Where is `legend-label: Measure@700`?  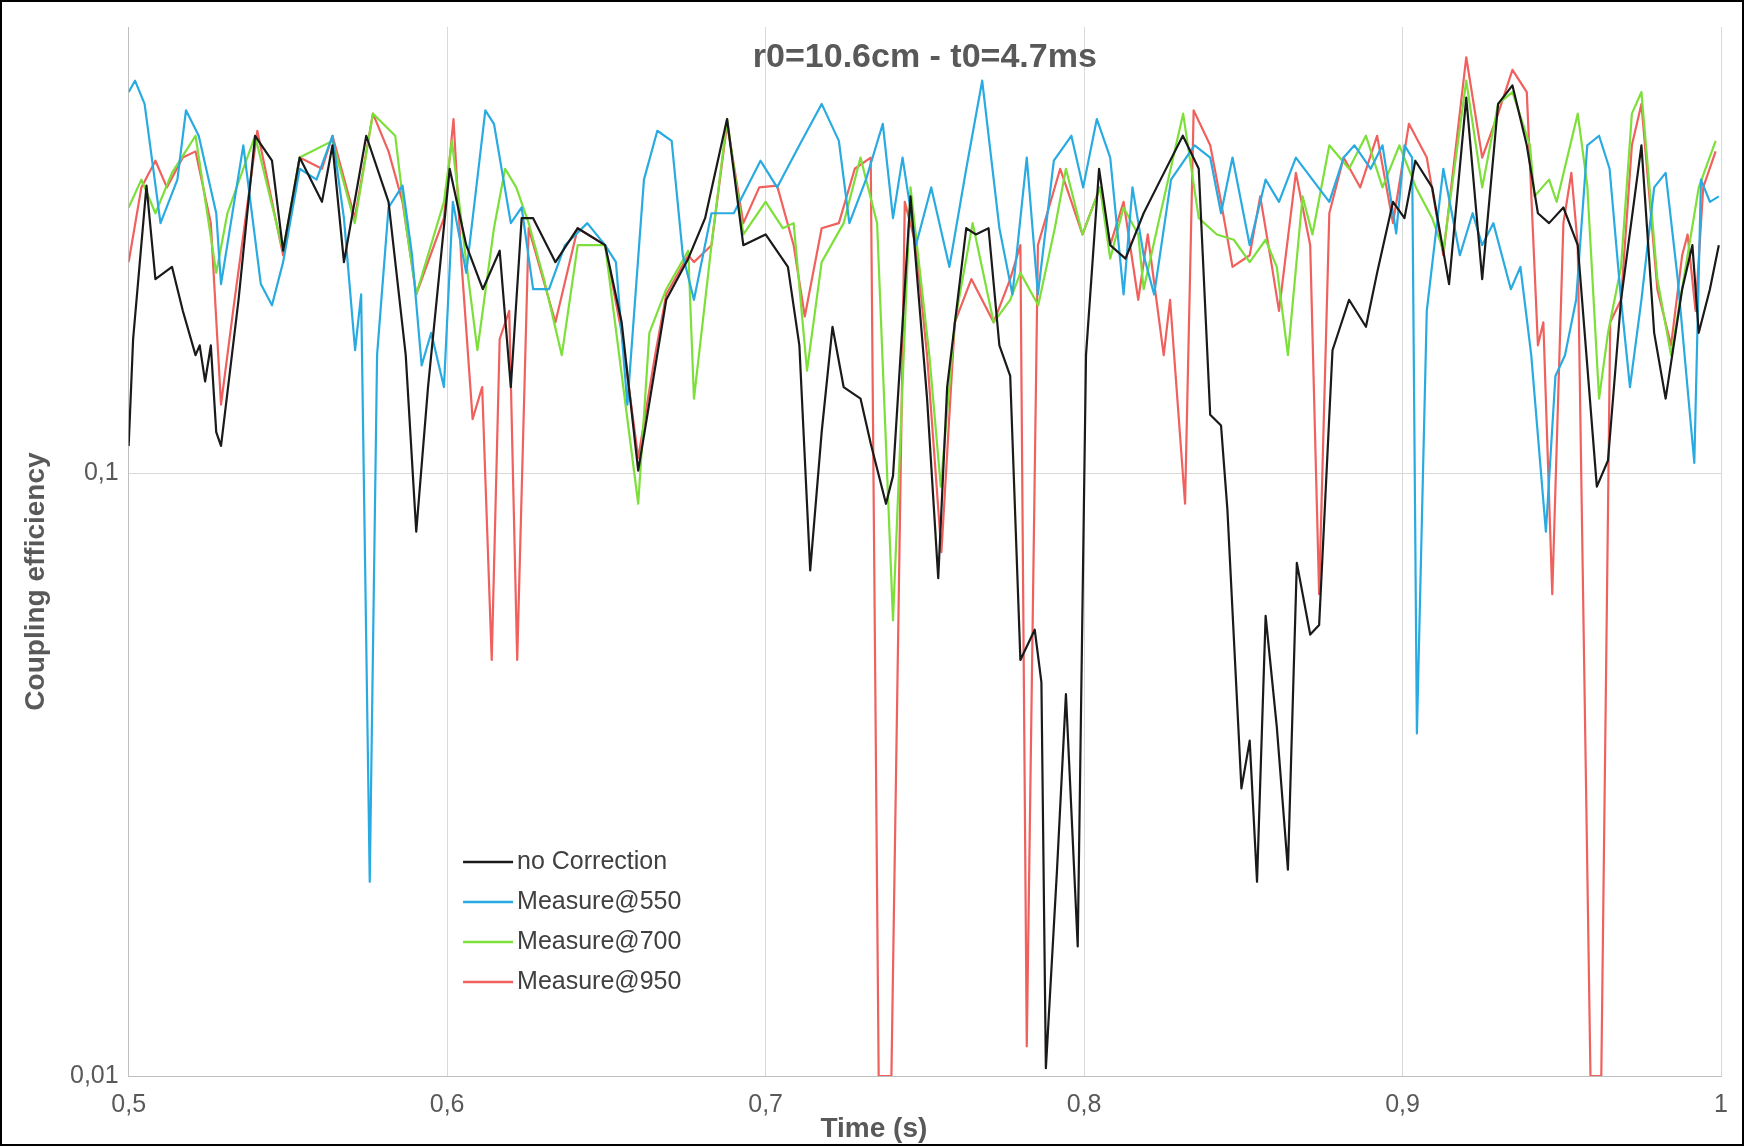 legend-label: Measure@700 is located at coordinates (599, 939).